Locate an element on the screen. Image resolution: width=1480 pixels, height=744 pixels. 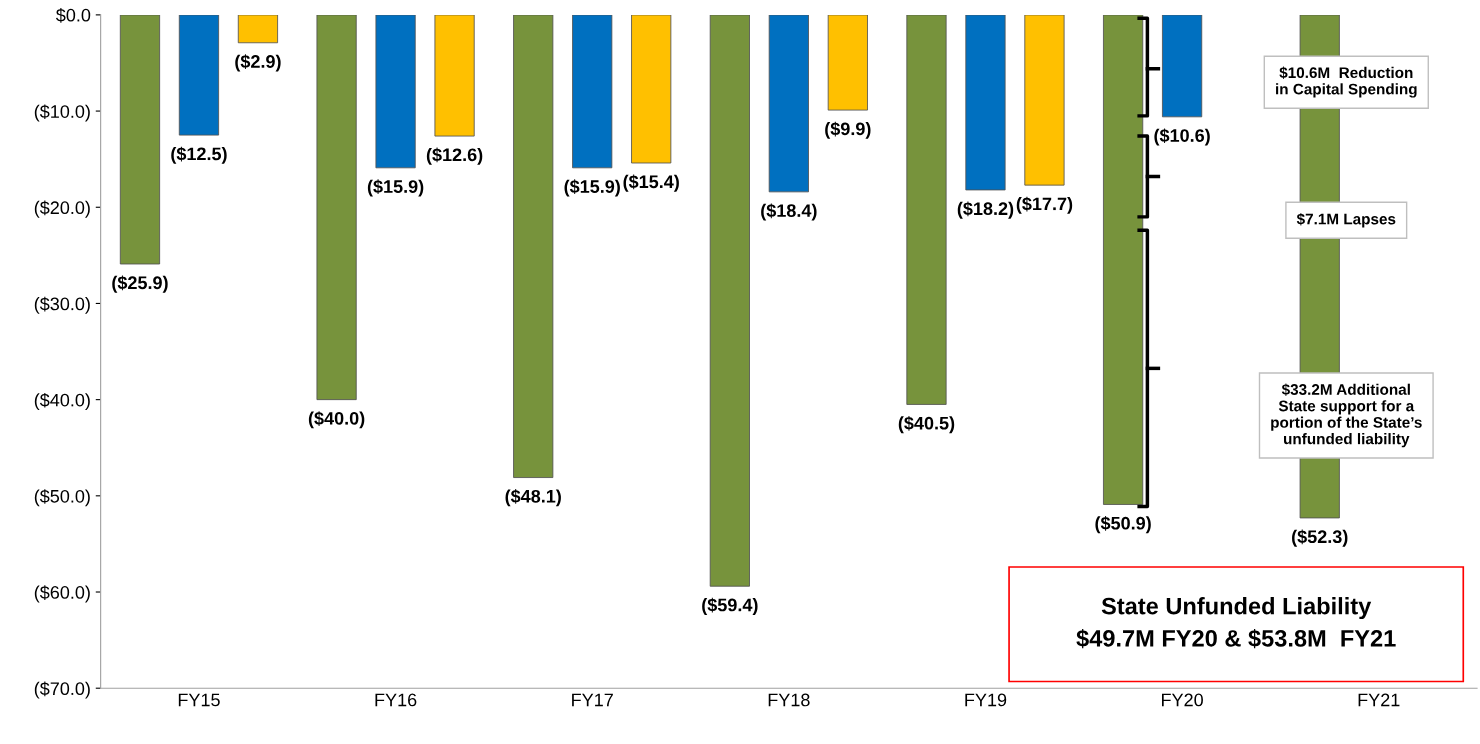
data-label: ($18.2) is located at coordinates (985, 210).